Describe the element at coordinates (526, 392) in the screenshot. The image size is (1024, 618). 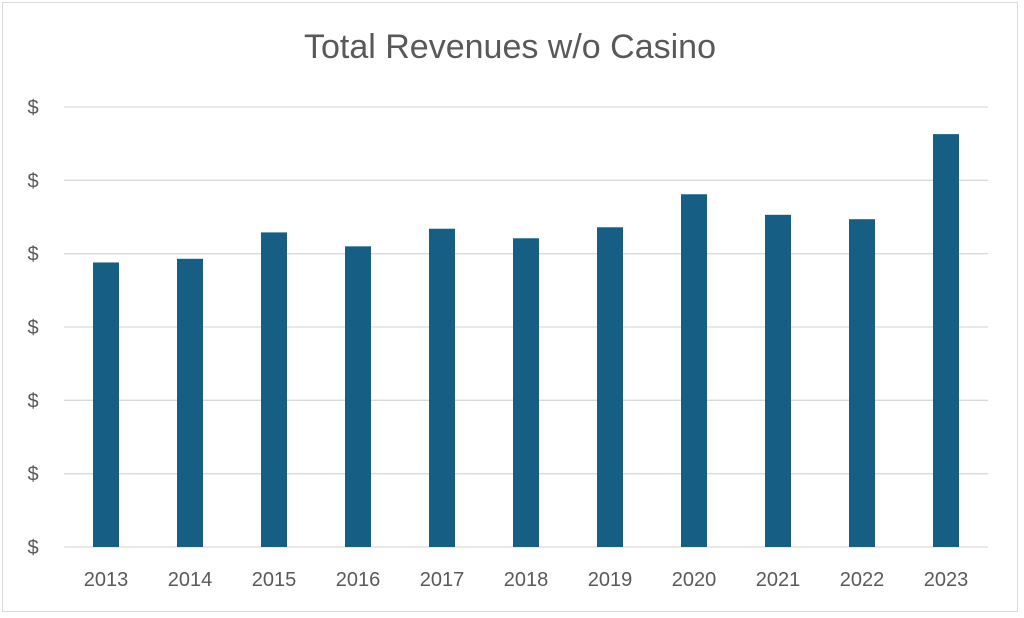
I see `bar-2018` at that location.